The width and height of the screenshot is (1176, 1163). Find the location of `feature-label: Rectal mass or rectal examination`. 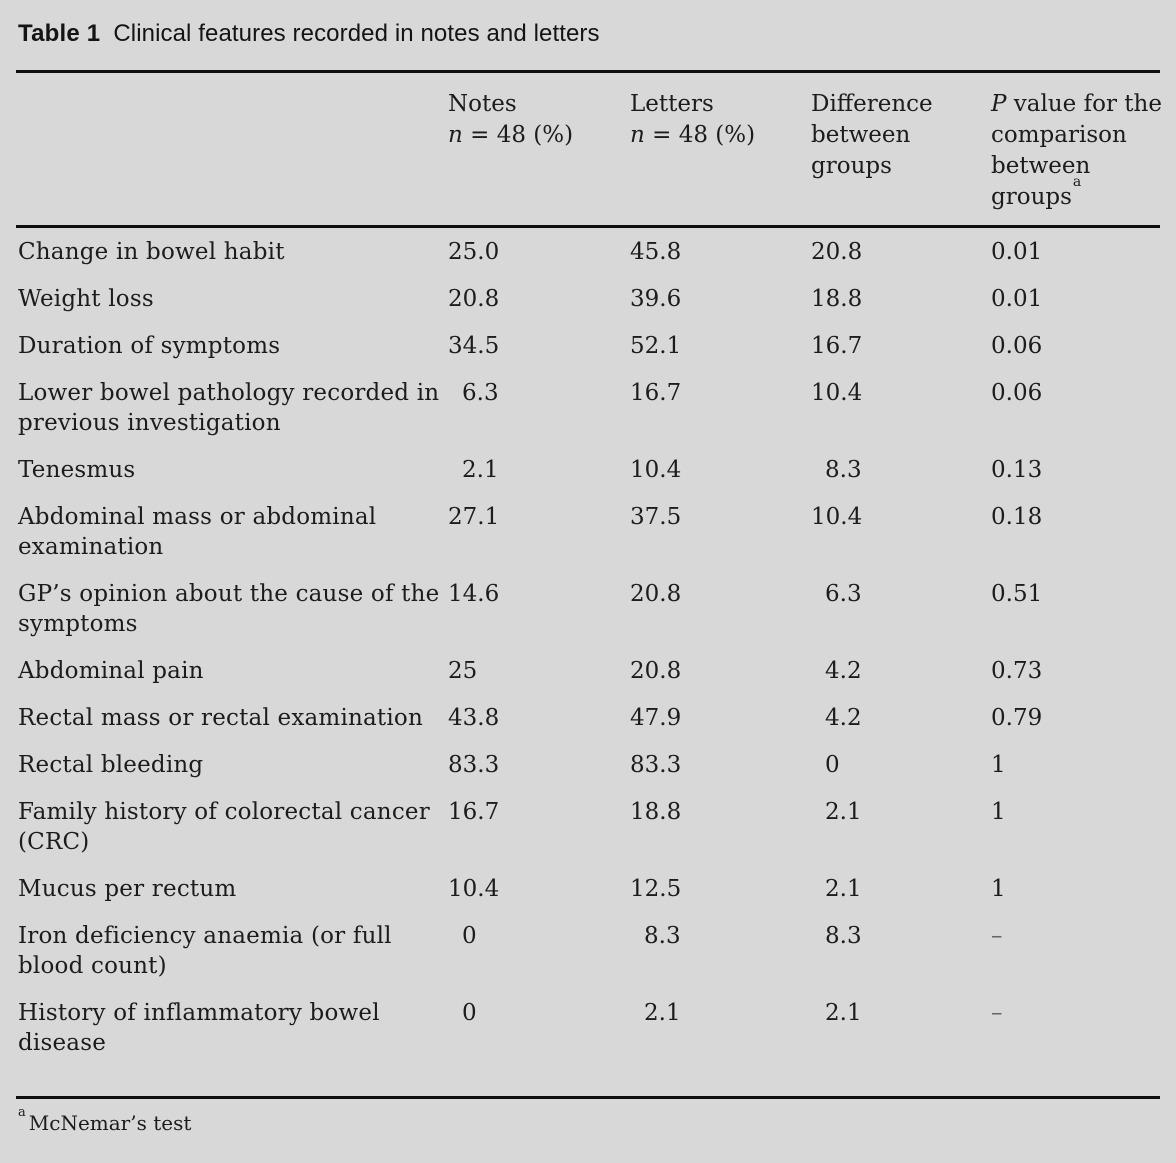

feature-label: Rectal mass or rectal examination is located at coordinates (220, 718).